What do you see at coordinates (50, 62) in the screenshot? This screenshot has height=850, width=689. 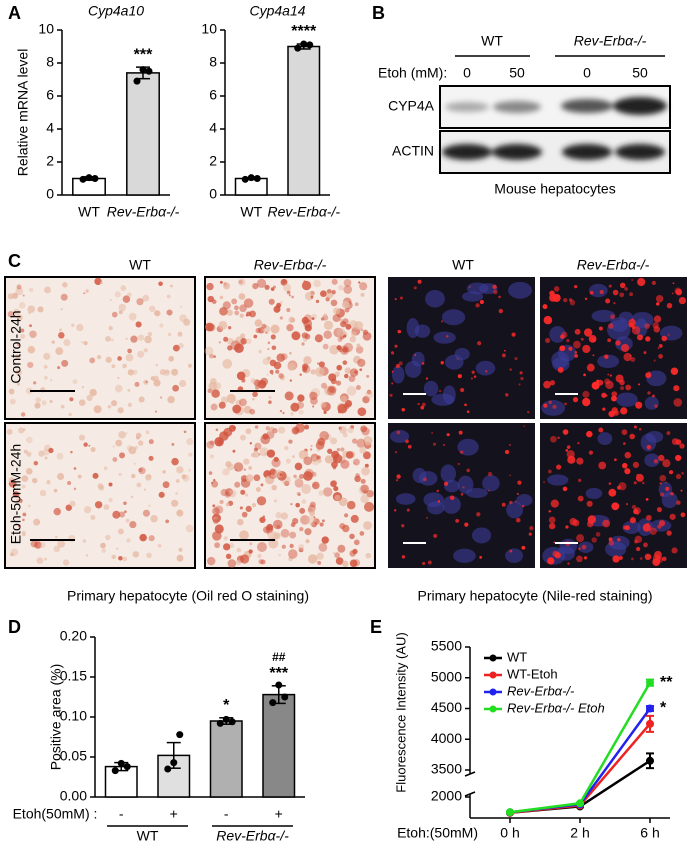 I see `y-tick-label: 8` at bounding box center [50, 62].